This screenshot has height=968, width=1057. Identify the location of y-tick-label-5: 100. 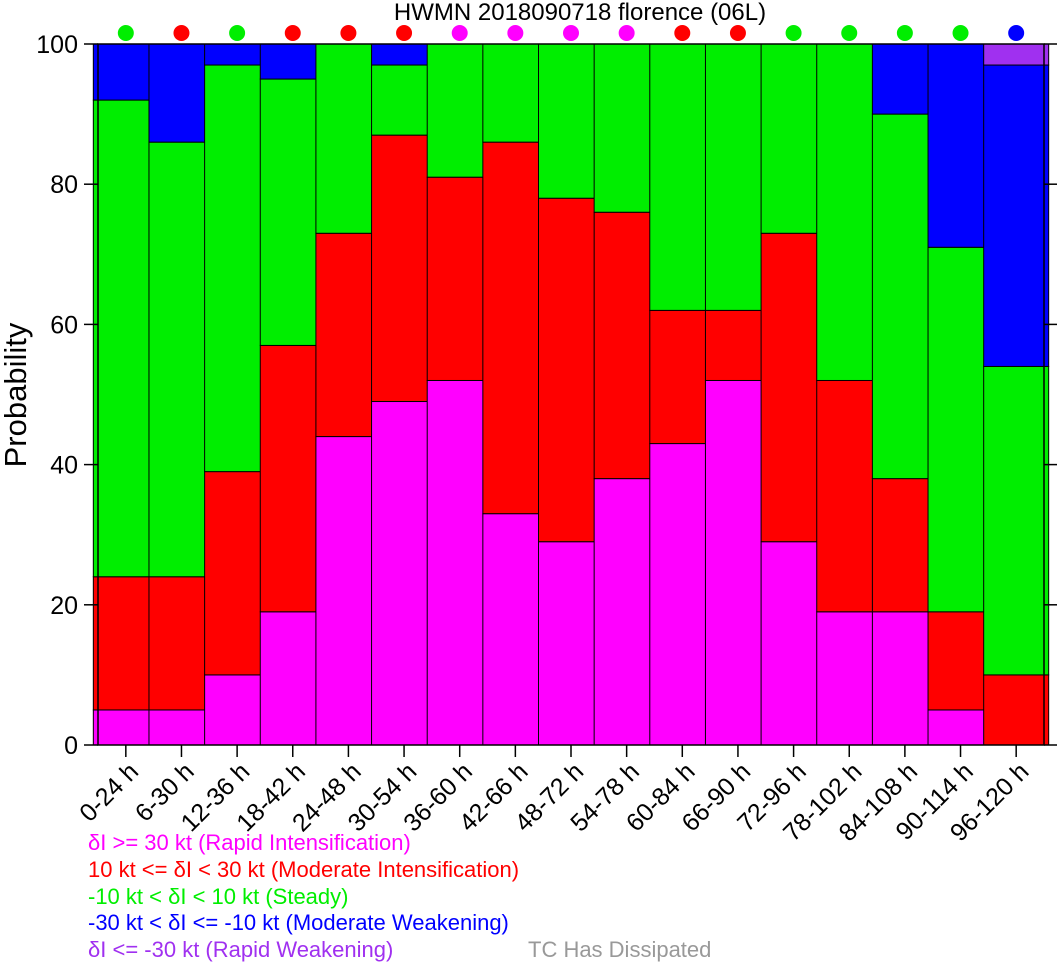
(57, 45).